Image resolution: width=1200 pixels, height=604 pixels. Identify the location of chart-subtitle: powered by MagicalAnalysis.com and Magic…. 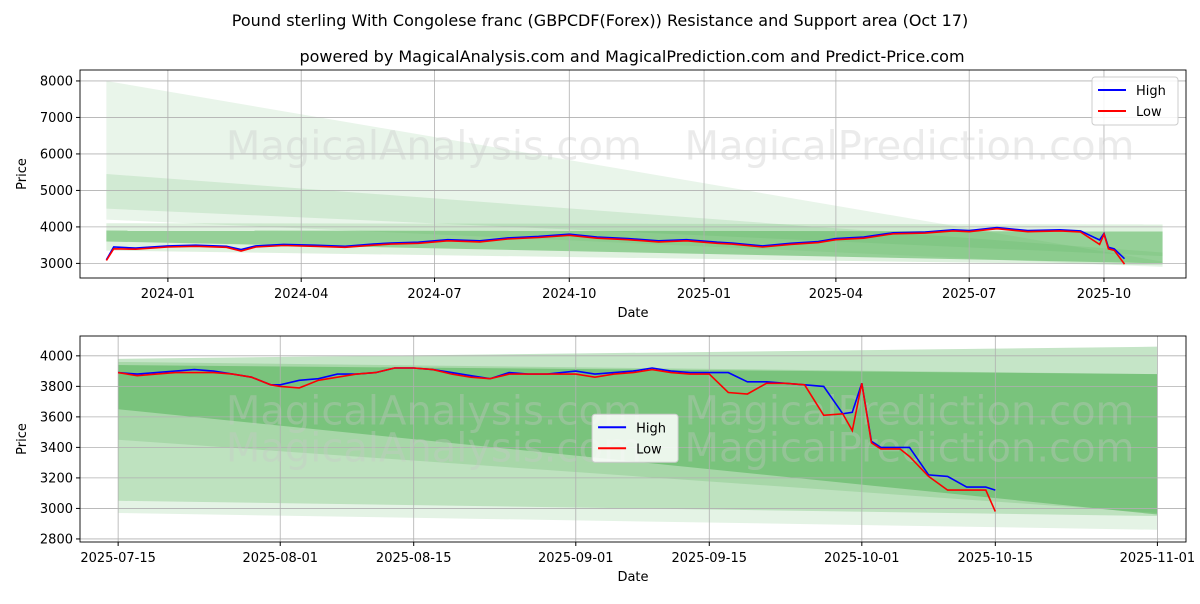
(631, 56).